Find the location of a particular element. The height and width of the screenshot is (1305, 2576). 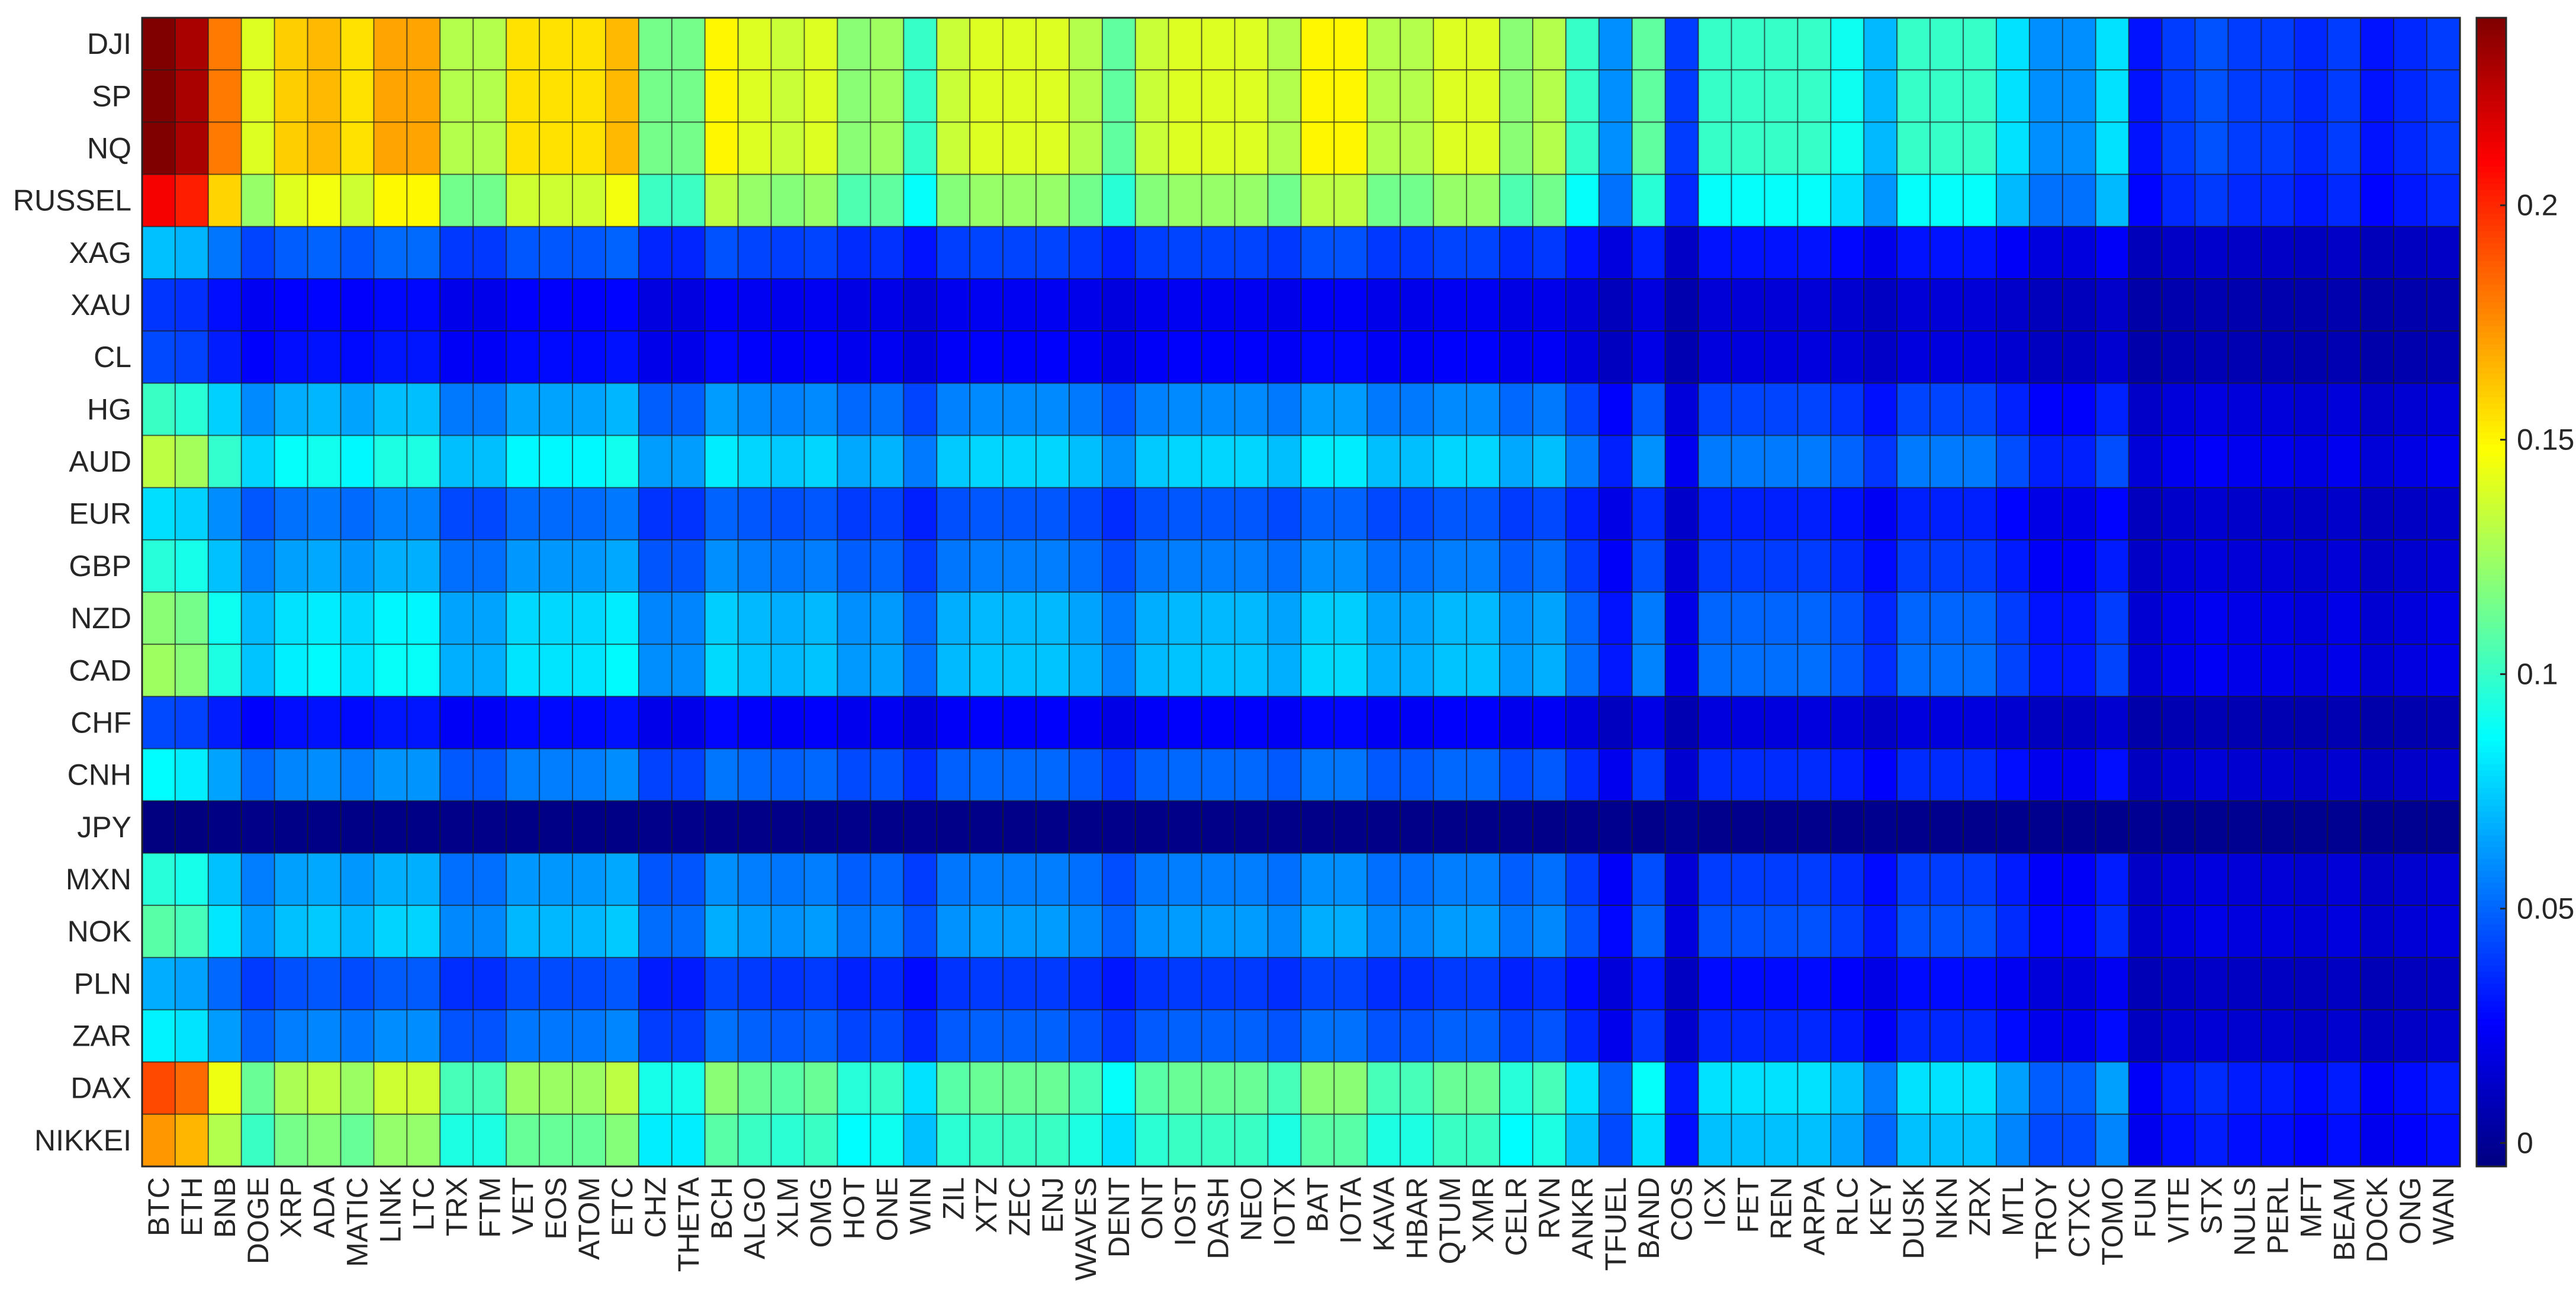

heatmap-cell-RUSSEL-ANKR is located at coordinates (1583, 200).